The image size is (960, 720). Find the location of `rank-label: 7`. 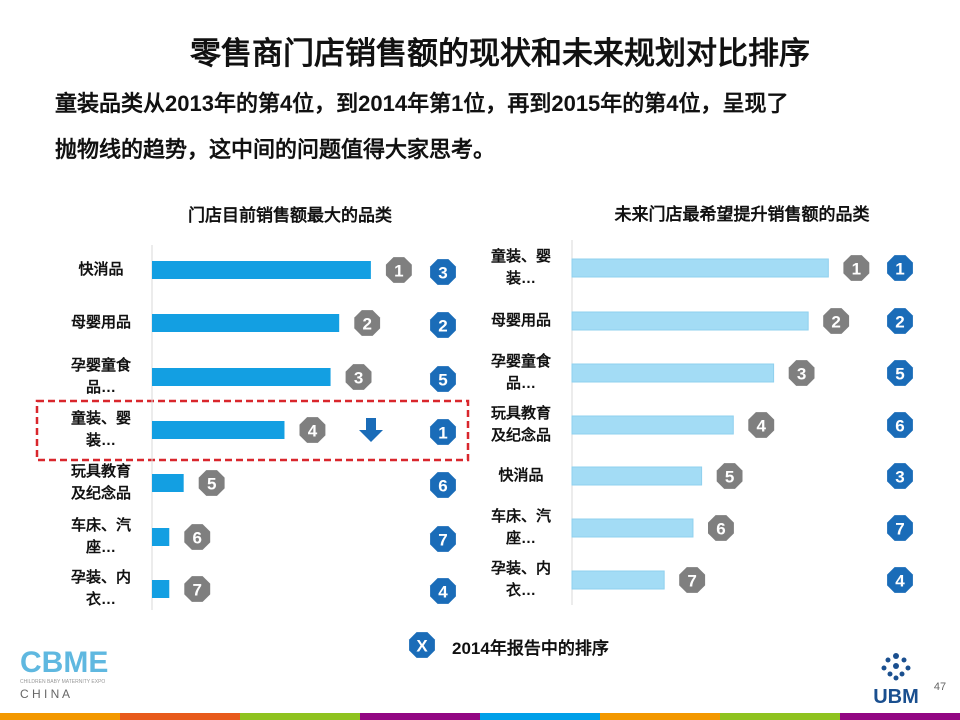

rank-label: 7 is located at coordinates (197, 590).